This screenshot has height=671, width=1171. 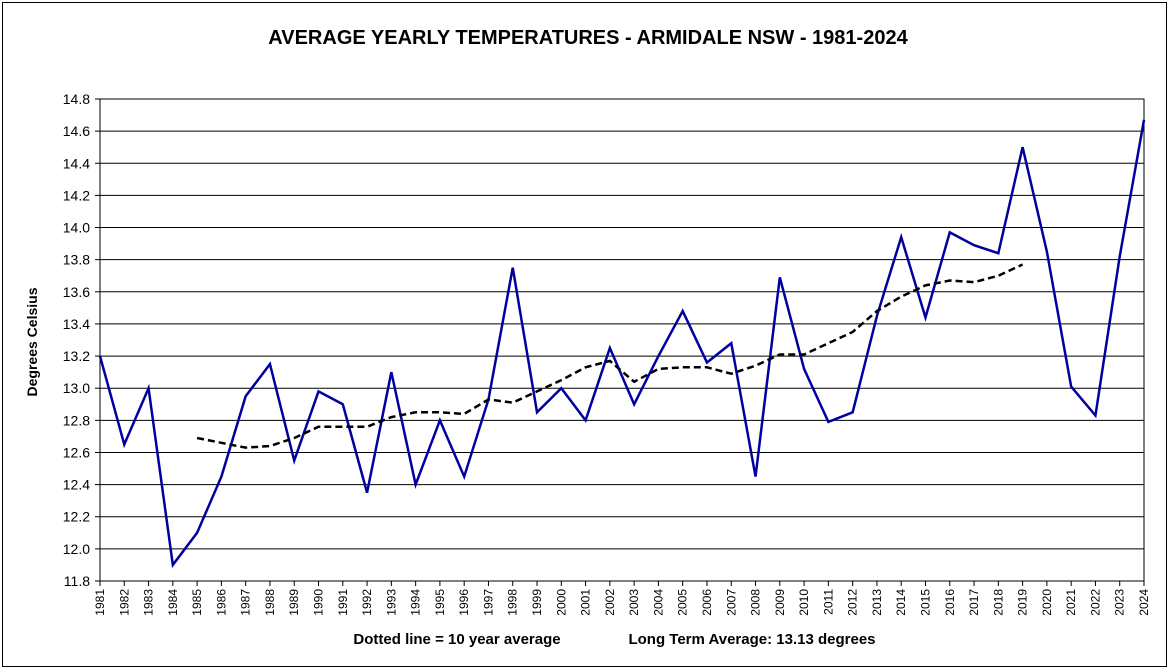 What do you see at coordinates (100, 602) in the screenshot?
I see `x-tick-label: 1981` at bounding box center [100, 602].